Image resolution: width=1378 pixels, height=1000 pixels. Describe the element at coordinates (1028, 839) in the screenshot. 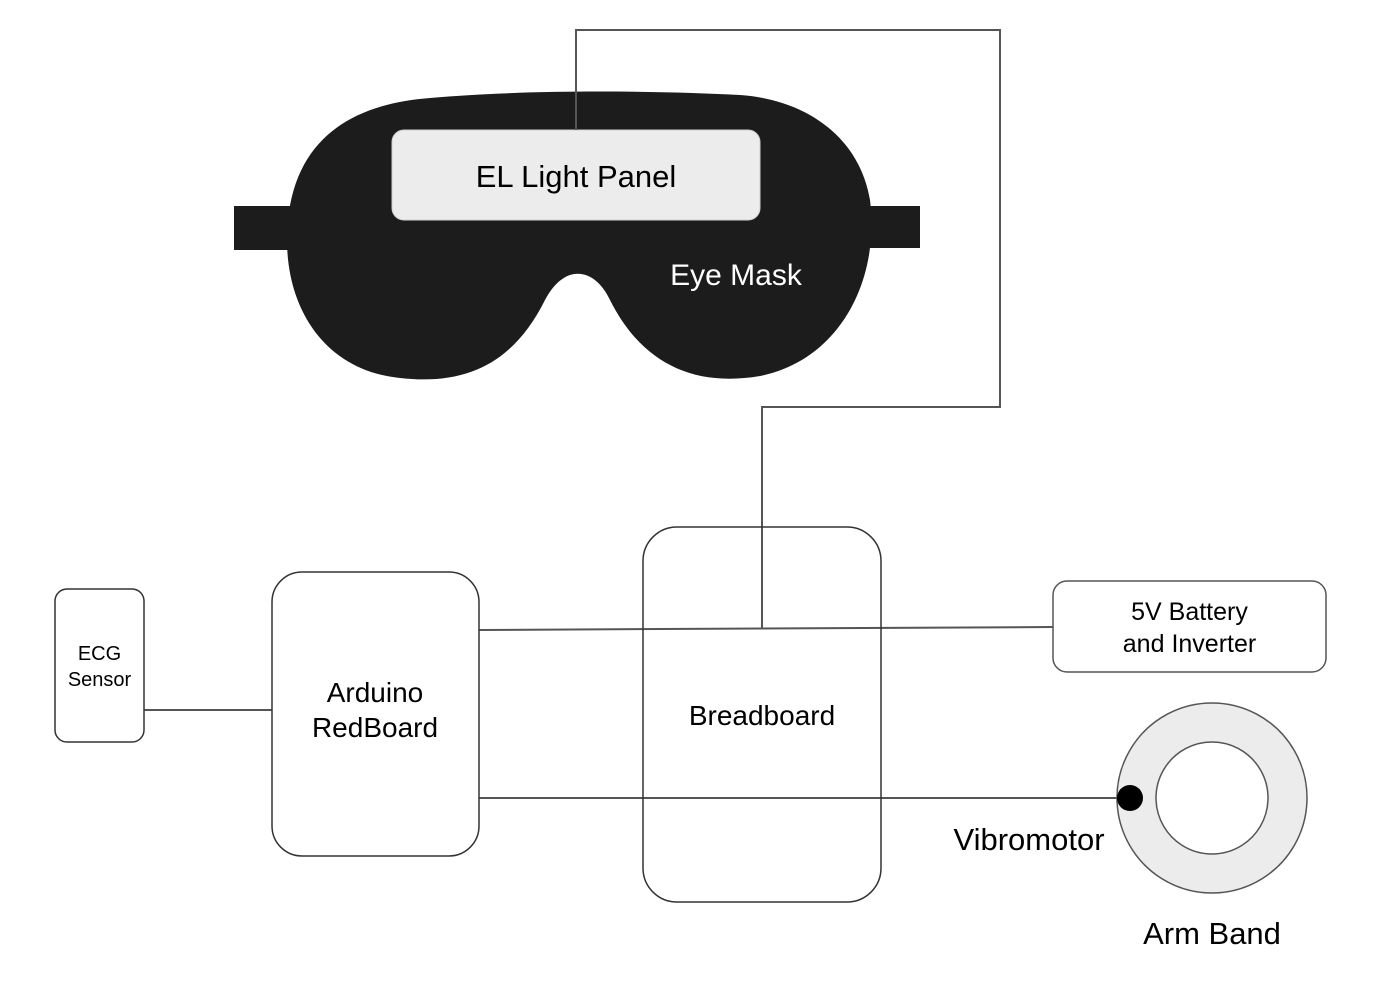

I see `vibromotor-label: Vibromotor` at that location.